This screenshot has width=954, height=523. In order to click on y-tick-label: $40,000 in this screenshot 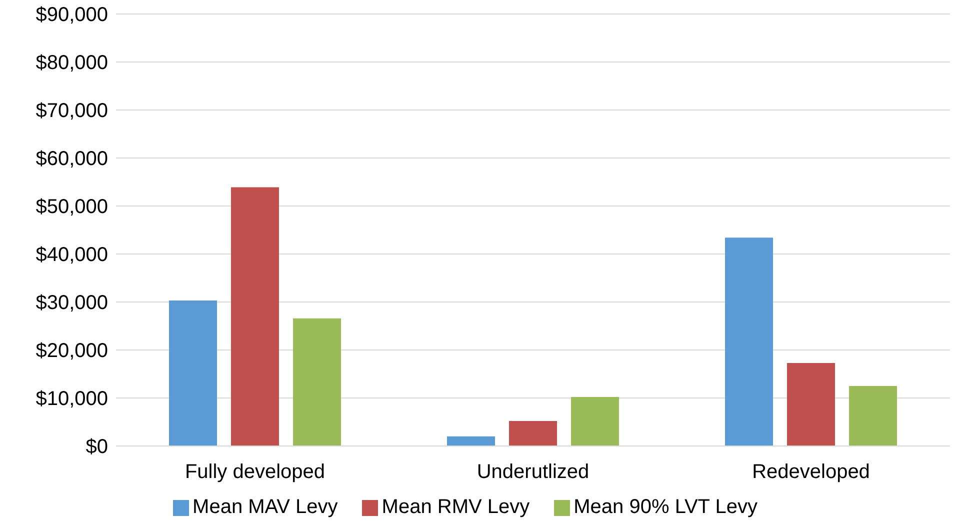, I will do `click(72, 255)`.